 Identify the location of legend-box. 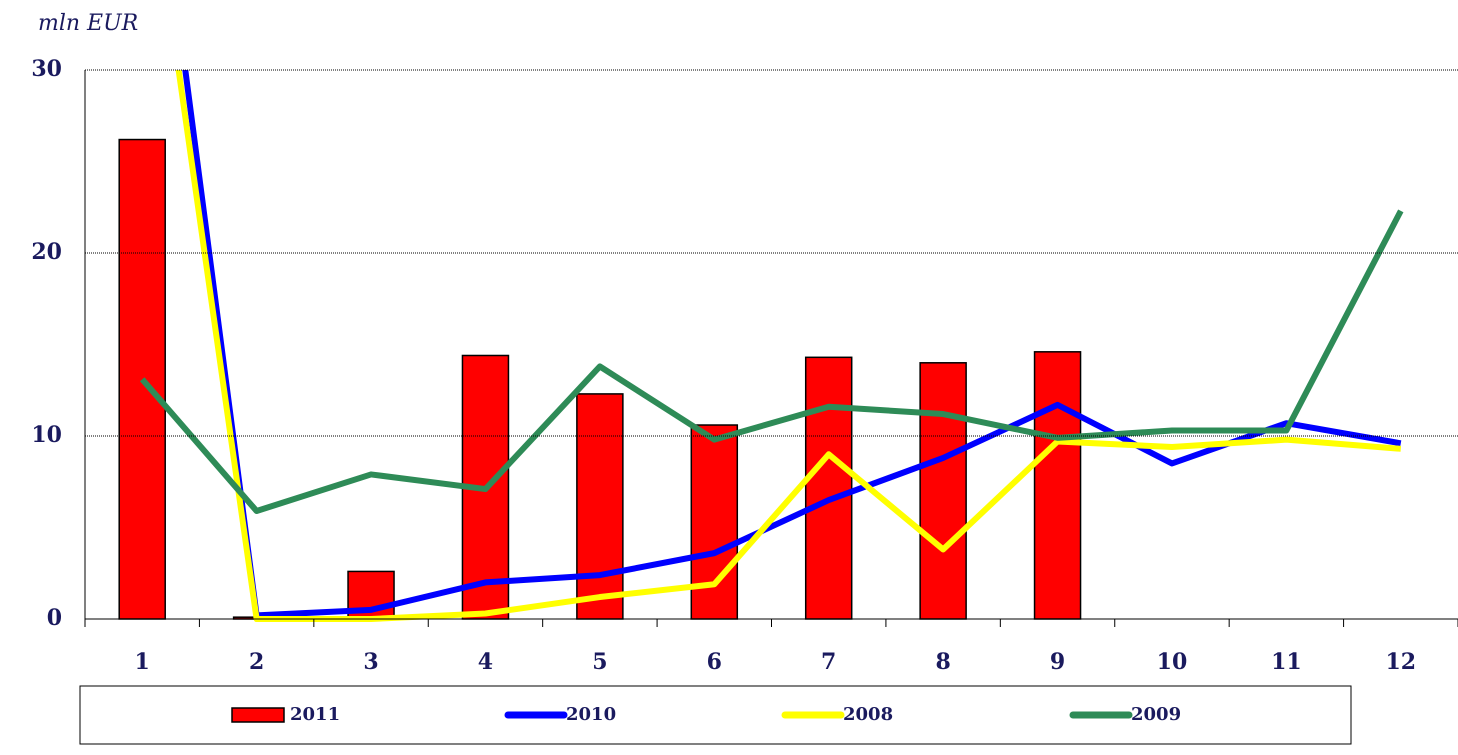
(715, 715).